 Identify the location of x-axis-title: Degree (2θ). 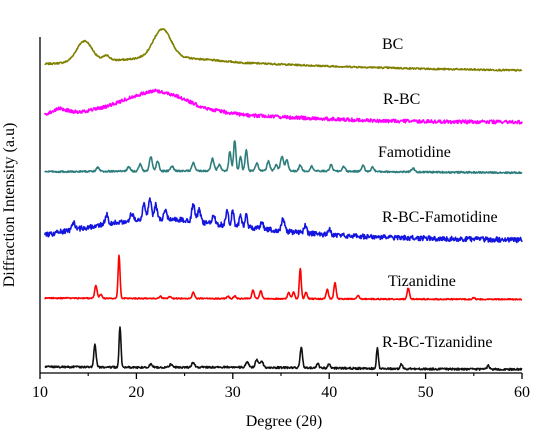
(284, 421).